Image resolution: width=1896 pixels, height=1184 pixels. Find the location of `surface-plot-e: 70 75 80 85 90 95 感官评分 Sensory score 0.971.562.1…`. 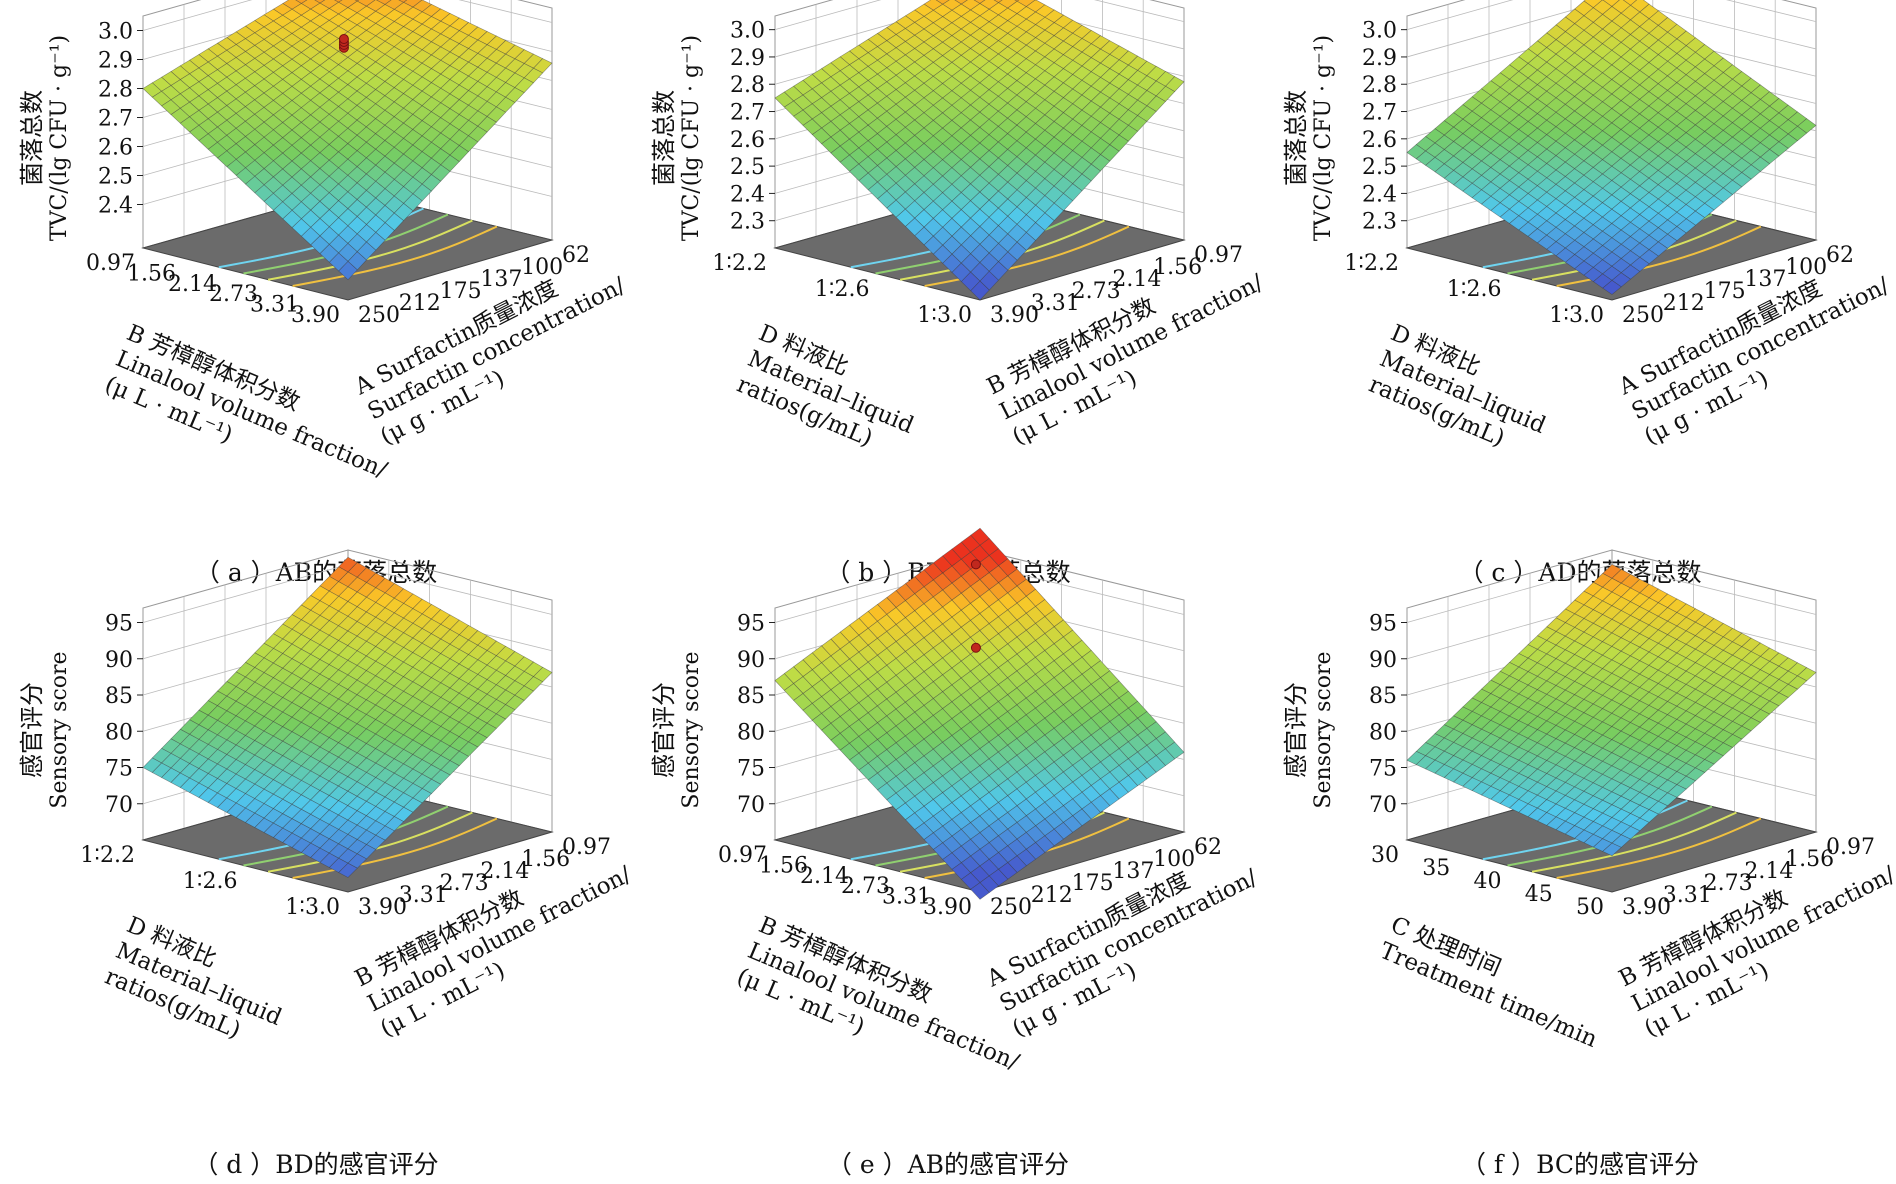

surface-plot-e: 70 75 80 85 90 95 感官评分 Sensory score 0.971.562.1… is located at coordinates (956, 801).